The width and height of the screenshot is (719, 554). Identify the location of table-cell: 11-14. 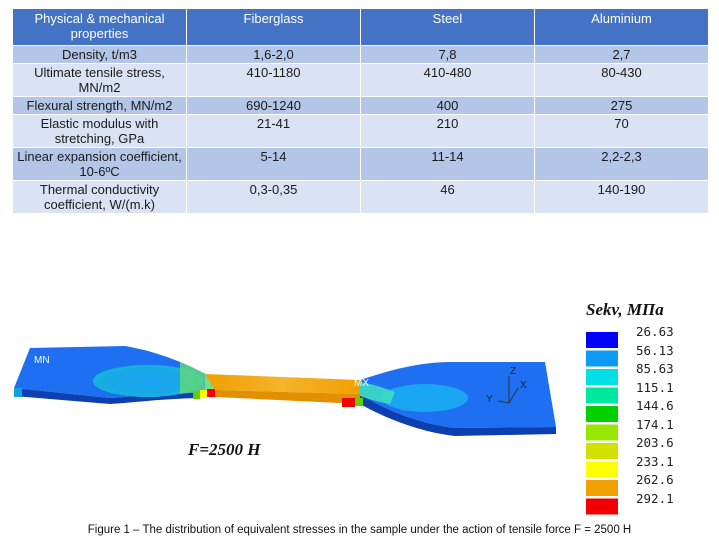
(447, 164).